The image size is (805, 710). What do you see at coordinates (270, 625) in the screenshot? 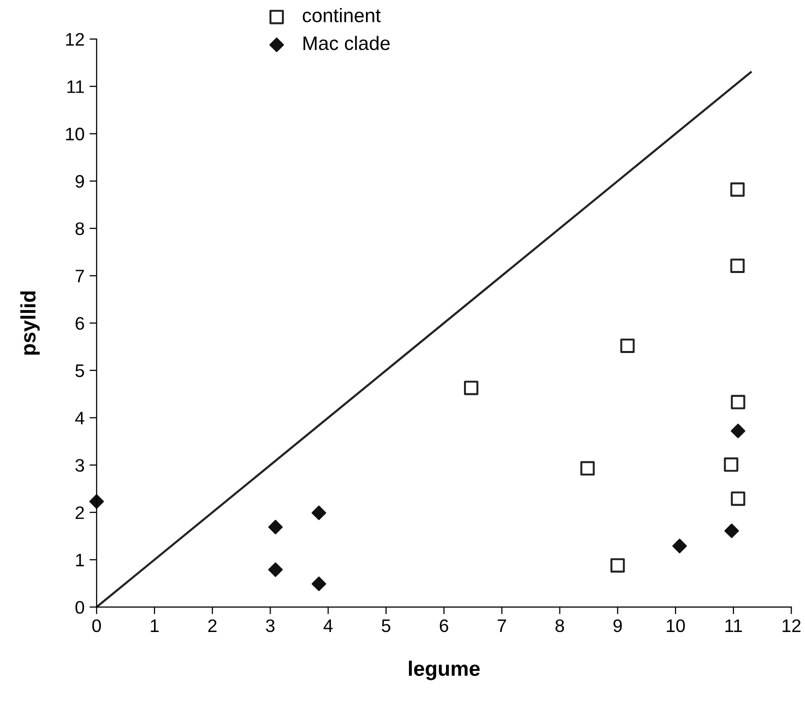
I see `x-tick-label: 3` at bounding box center [270, 625].